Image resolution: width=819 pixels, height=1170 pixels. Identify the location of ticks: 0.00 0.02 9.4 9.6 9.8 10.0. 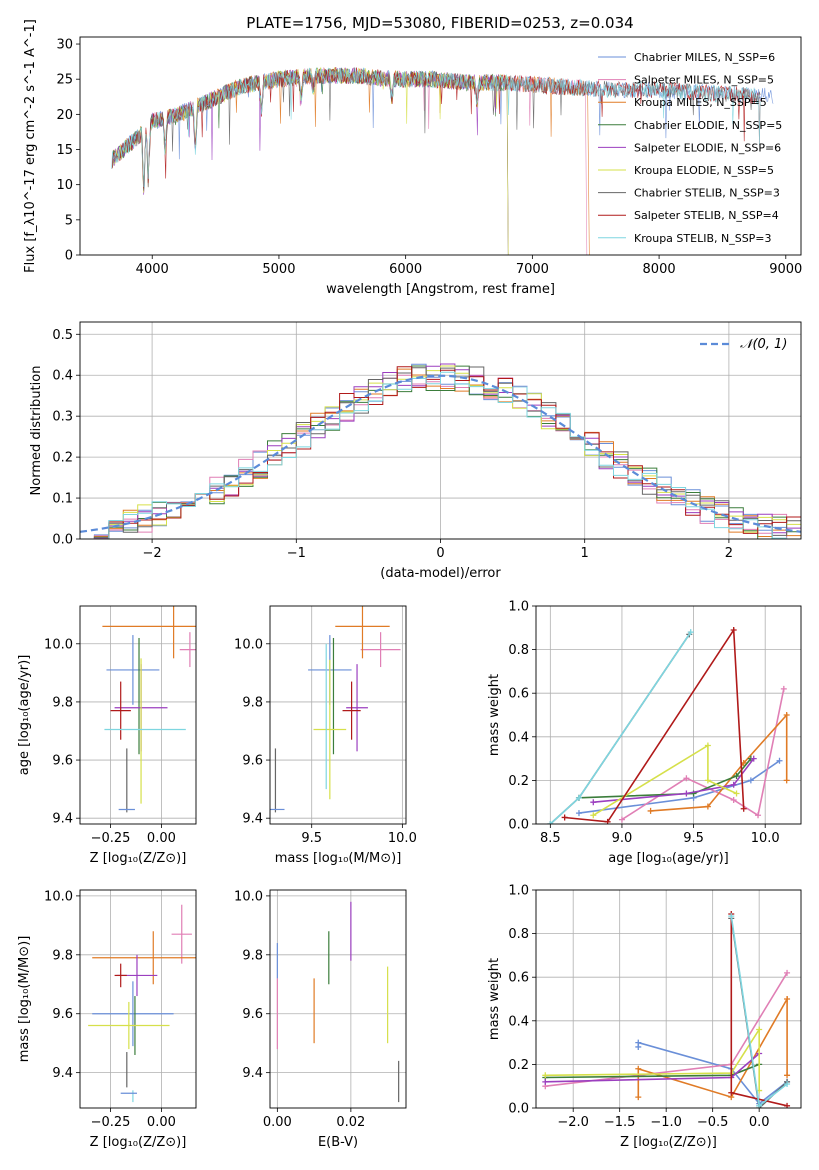
(299, 1009).